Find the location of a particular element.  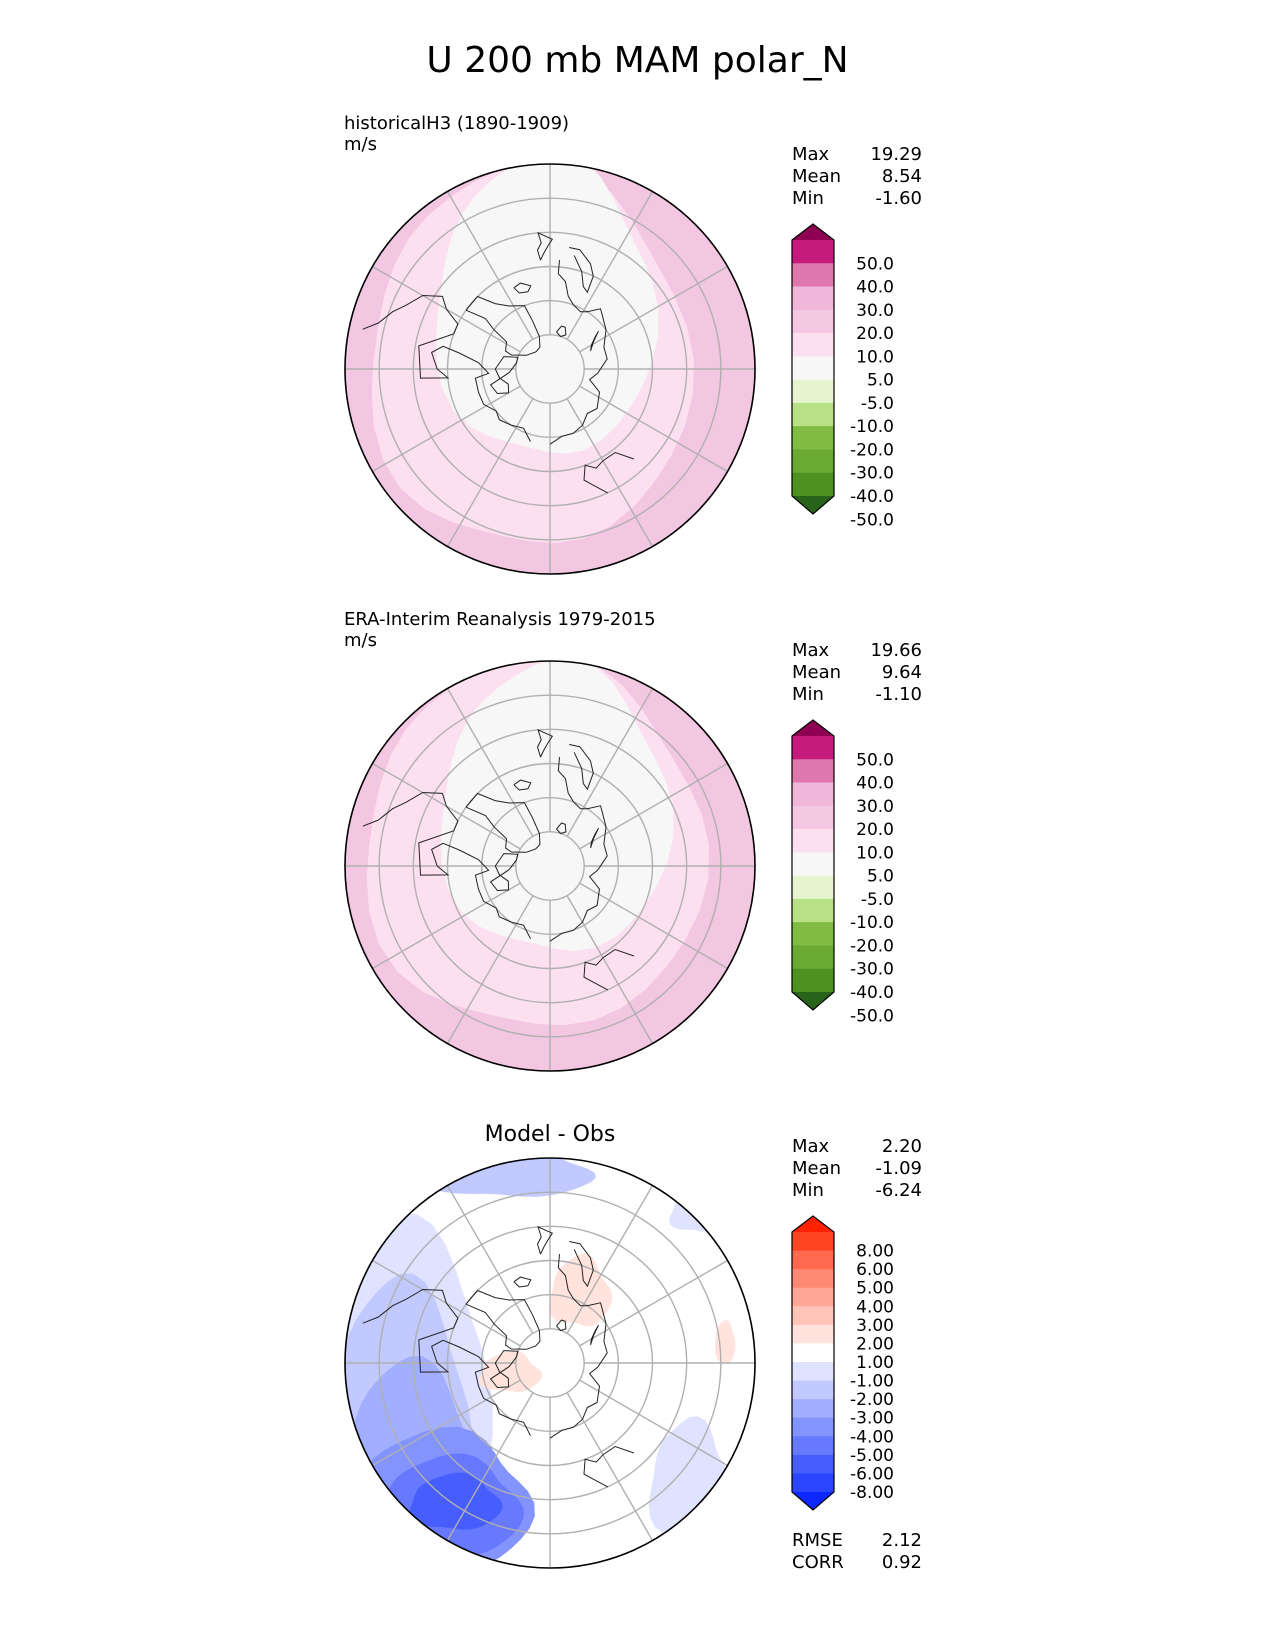

panel-2-stats: Max 19.66 Mean 9.64 Min -1.10 is located at coordinates (857, 673).